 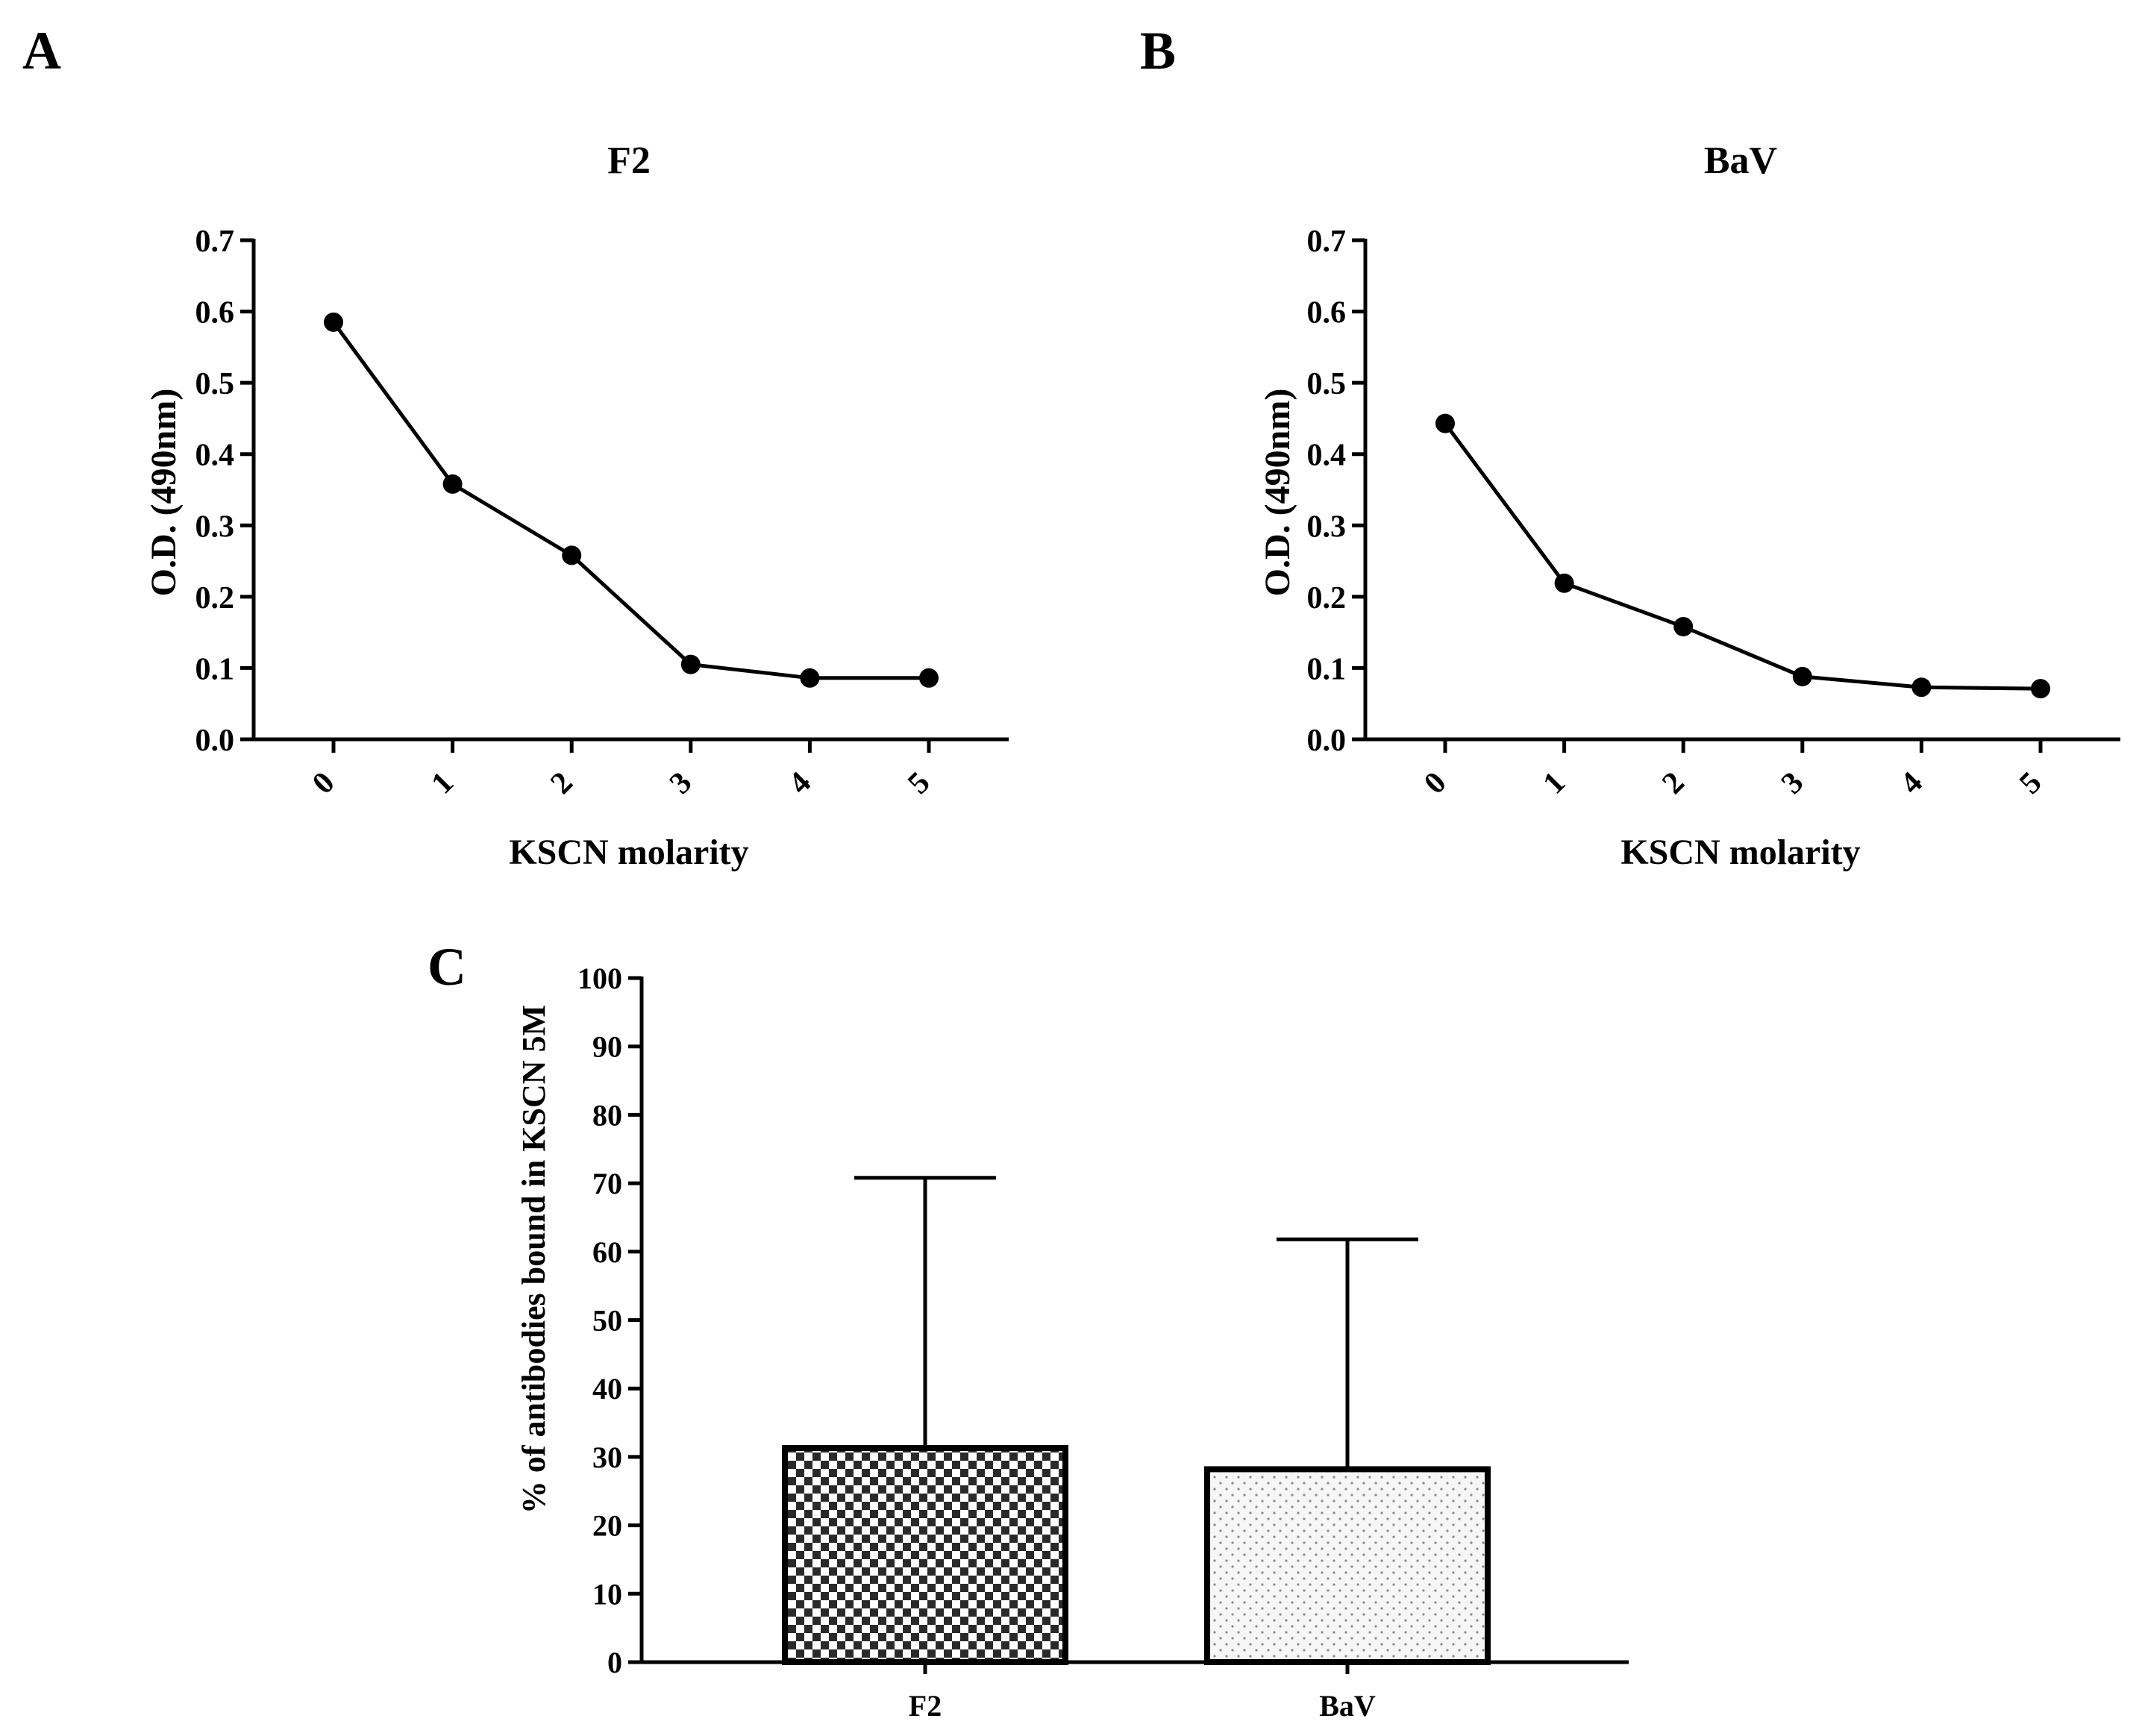 I want to click on chart-b-x-tick-label: 0, so click(x=1435, y=783).